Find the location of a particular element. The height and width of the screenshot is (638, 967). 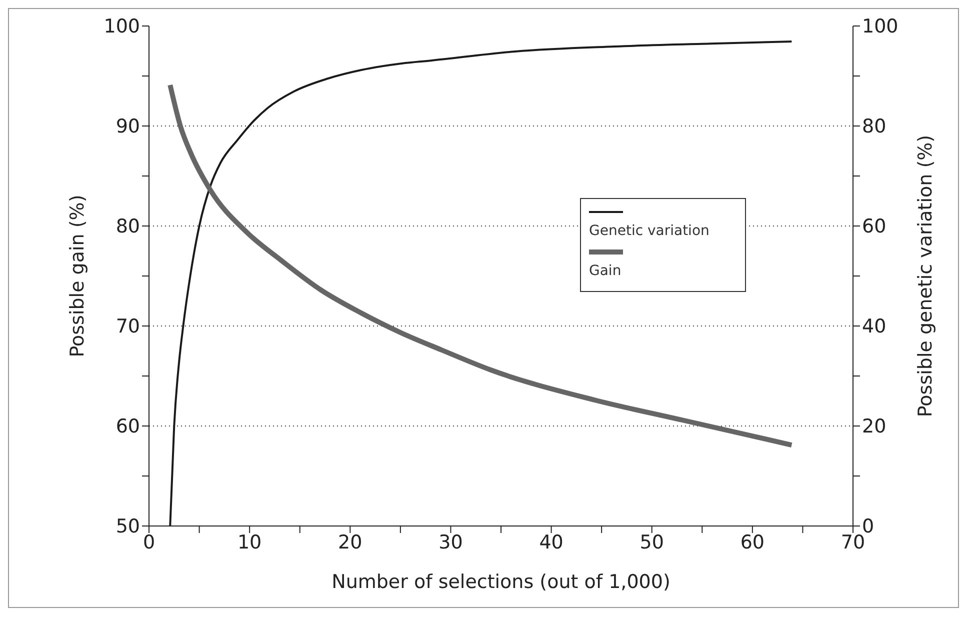

y2-axis-title: Possible genetic variation (%) is located at coordinates (925, 276).